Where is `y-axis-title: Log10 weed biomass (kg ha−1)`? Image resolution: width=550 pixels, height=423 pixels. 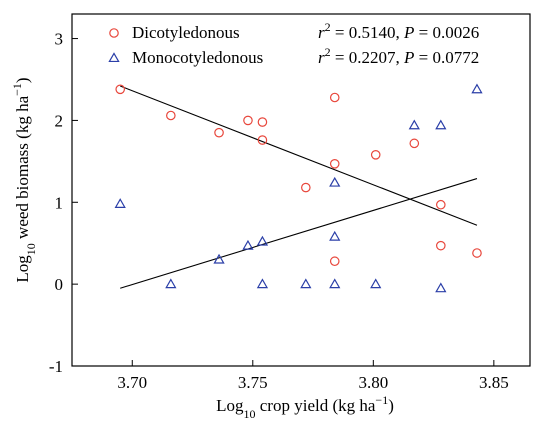
y-axis-title: Log10 weed biomass (kg ha−1) is located at coordinates (24, 179).